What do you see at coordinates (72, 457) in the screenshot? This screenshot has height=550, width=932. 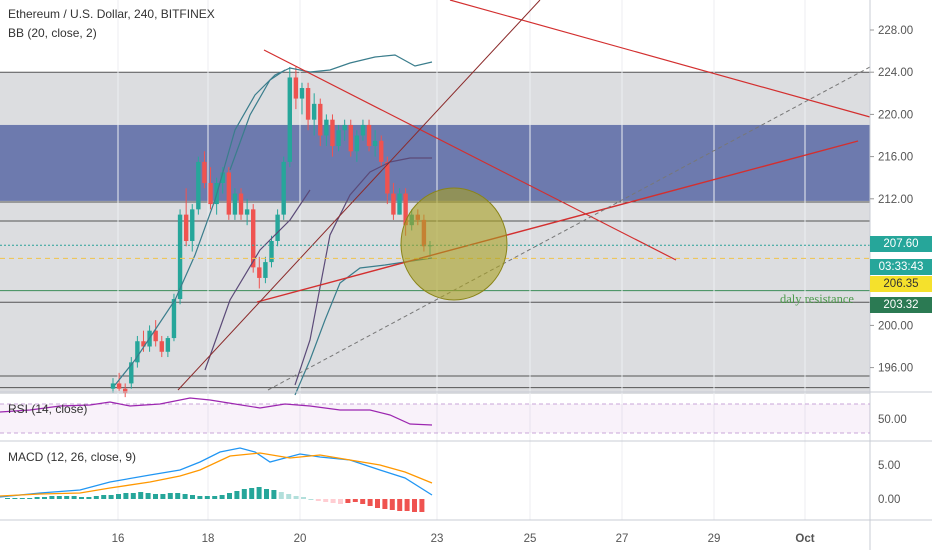 I see `macd-indicator-label: MACD (12, 26, close, 9)` at bounding box center [72, 457].